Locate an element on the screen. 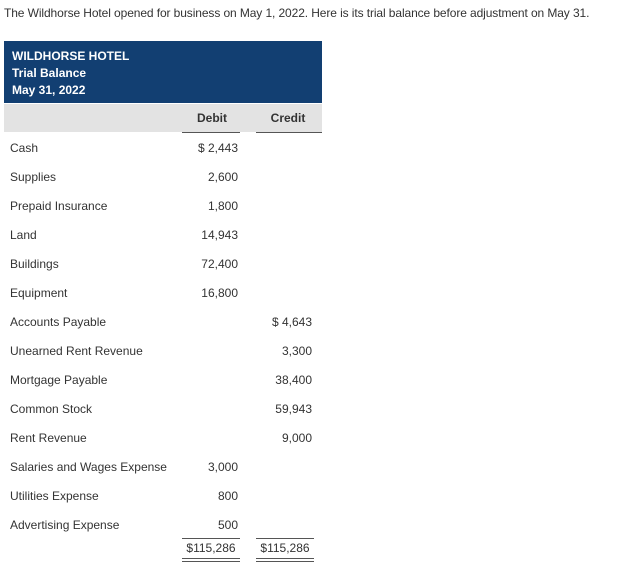 This screenshot has height=575, width=640. table-row: Salaries and Wages Expense 3,000 is located at coordinates (165, 474).